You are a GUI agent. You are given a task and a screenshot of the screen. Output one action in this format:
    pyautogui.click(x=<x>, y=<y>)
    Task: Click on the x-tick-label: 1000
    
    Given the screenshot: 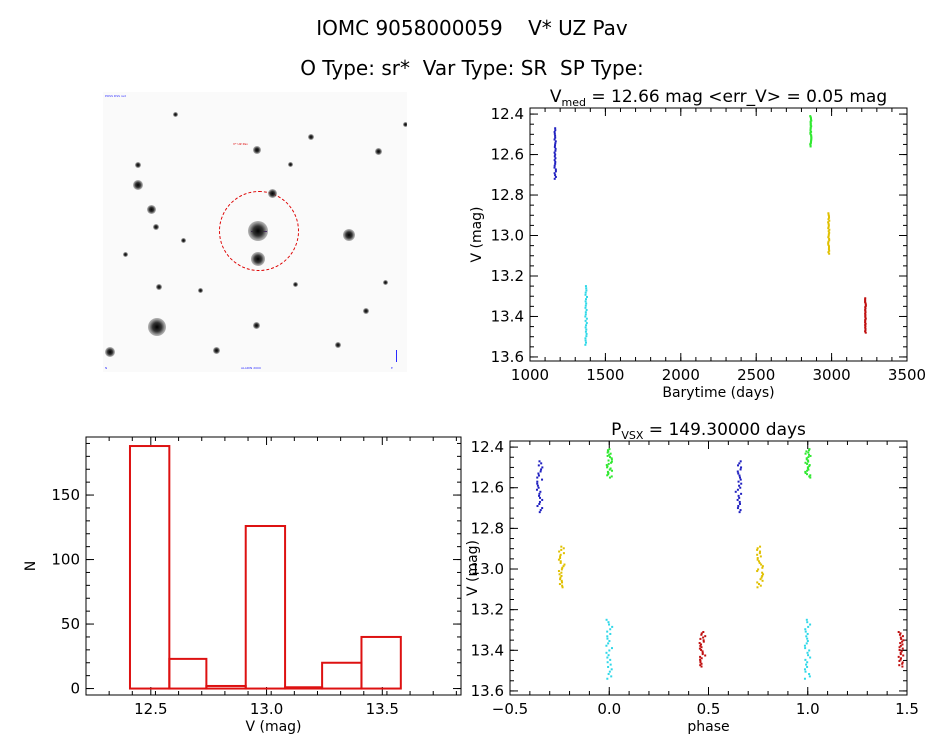 What is the action you would take?
    pyautogui.click(x=530, y=375)
    